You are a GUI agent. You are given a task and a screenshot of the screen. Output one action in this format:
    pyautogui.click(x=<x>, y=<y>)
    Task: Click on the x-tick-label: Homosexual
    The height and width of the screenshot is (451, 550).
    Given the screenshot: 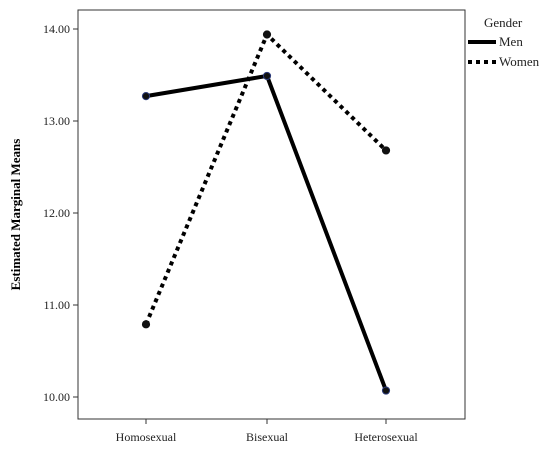 What is the action you would take?
    pyautogui.click(x=146, y=437)
    